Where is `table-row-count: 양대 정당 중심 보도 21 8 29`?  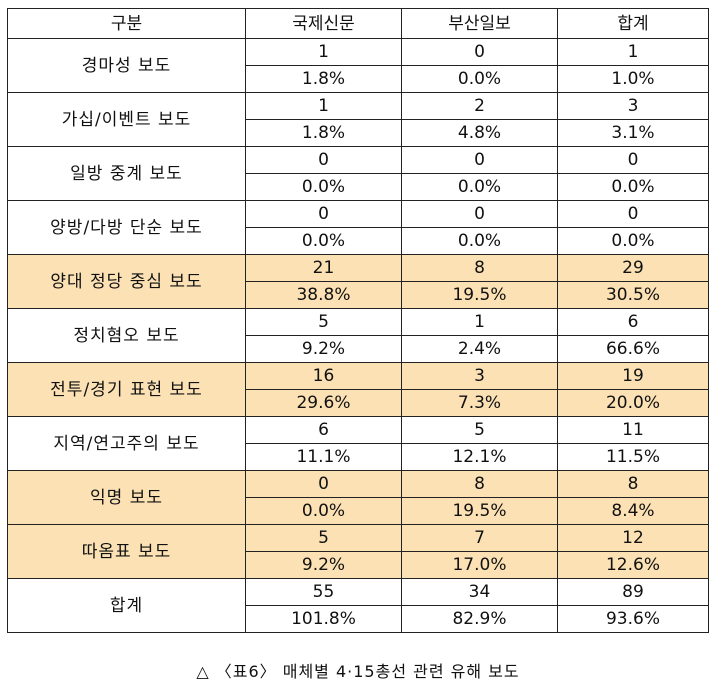
table-row-count: 양대 정당 중심 보도 21 8 29 is located at coordinates (358, 281).